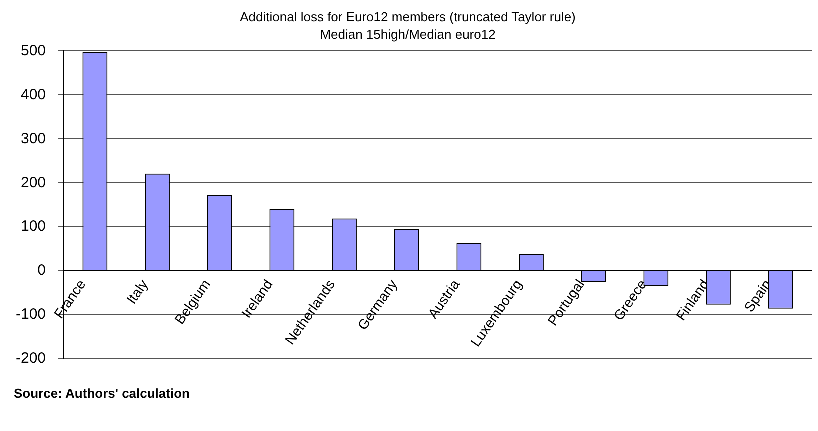 The width and height of the screenshot is (818, 431). I want to click on y-tick-label: 500, so click(33, 51).